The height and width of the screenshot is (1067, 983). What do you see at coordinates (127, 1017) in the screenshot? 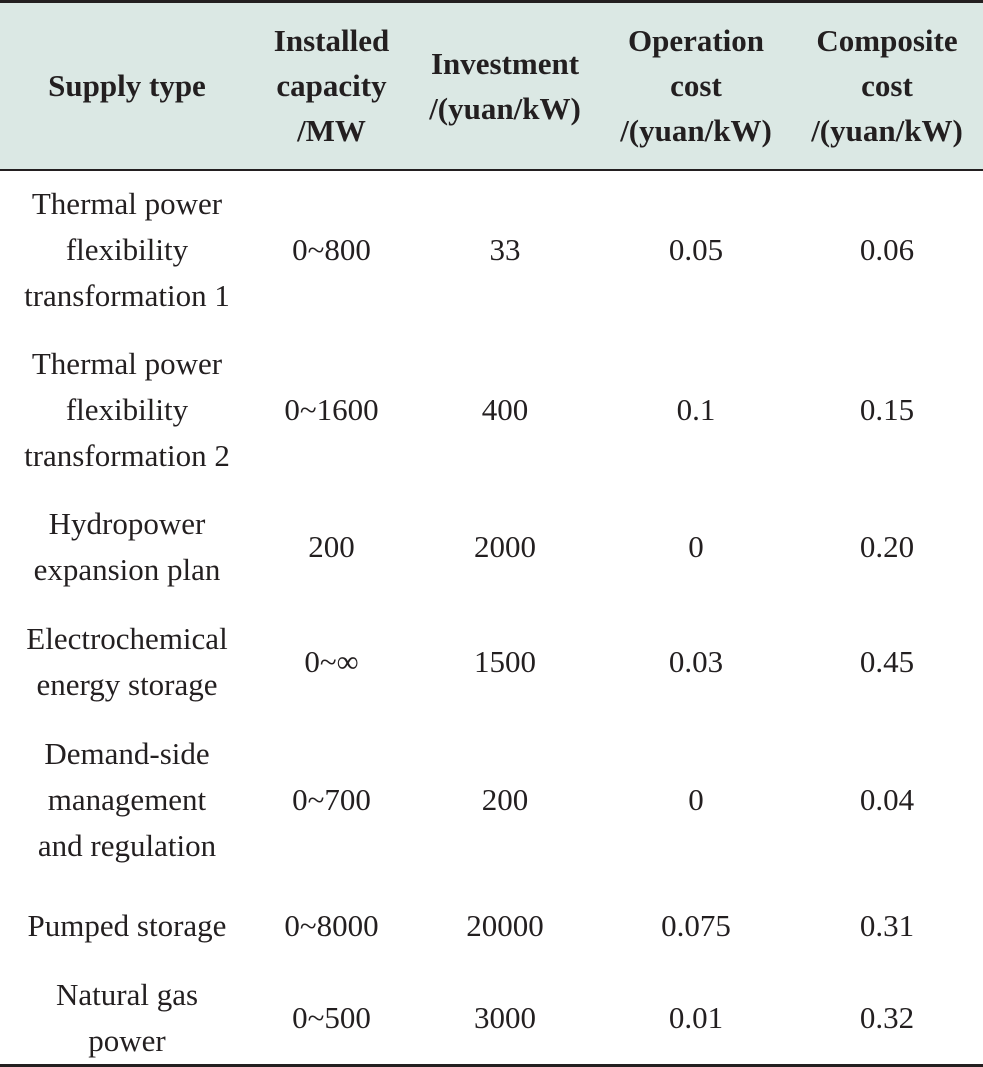
I see `cell-supply-type: Natural gas power` at bounding box center [127, 1017].